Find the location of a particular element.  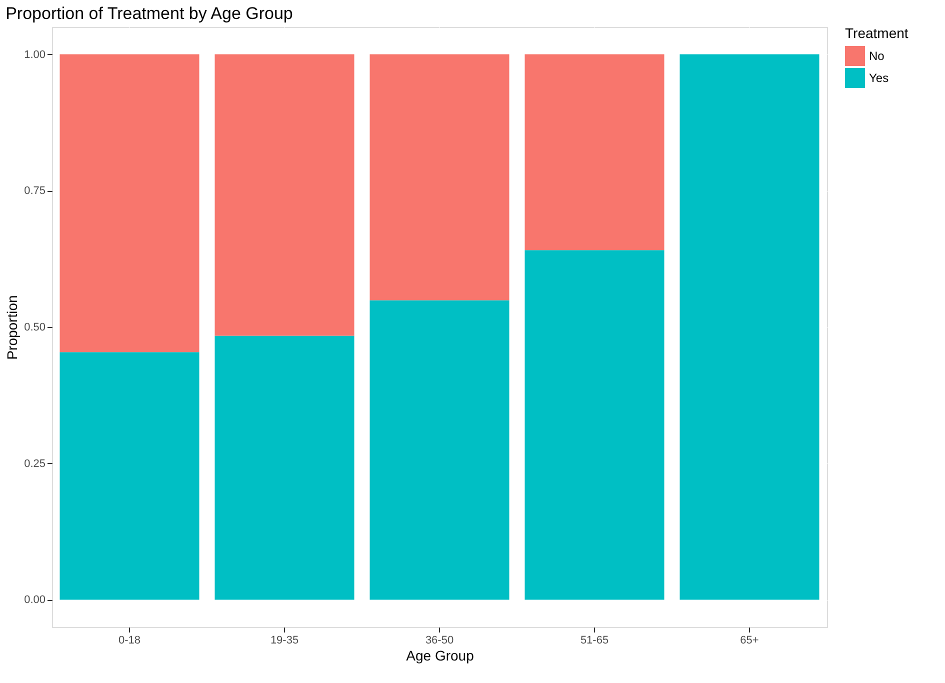

y-tick-label: 0.75 is located at coordinates (35, 191).